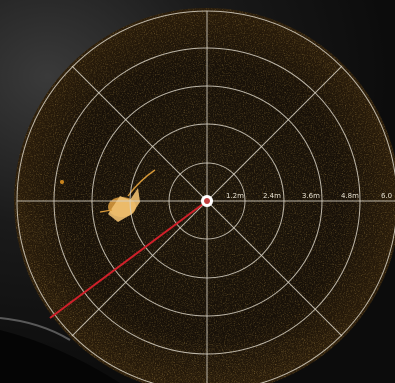  What do you see at coordinates (128, 259) in the screenshot?
I see `sonar-beam` at bounding box center [128, 259].